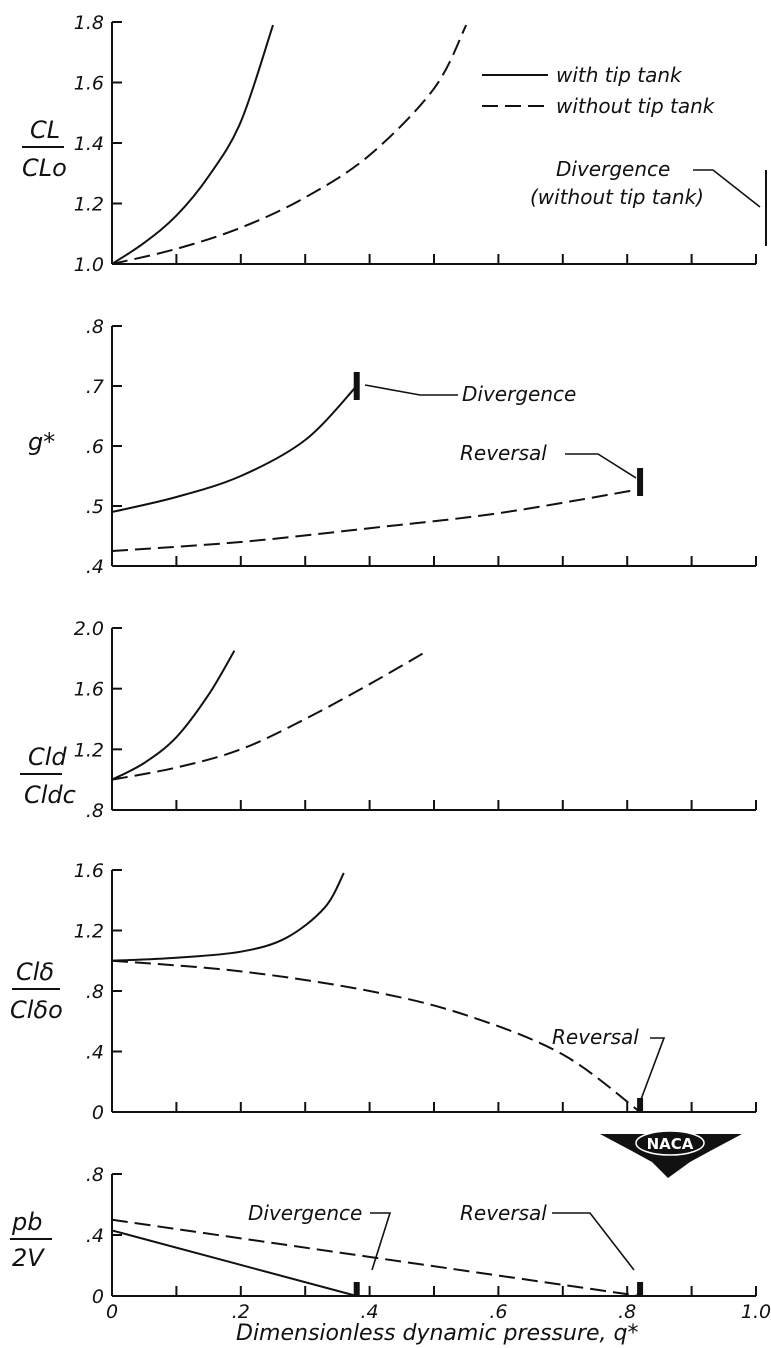 This screenshot has height=1348, width=771. What do you see at coordinates (47, 757) in the screenshot?
I see `ylabel-numerator: Cld` at bounding box center [47, 757].